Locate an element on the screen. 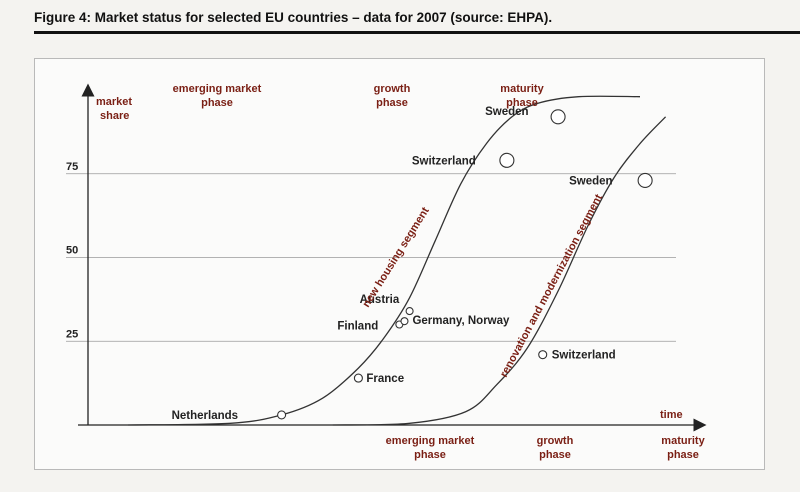 Image resolution: width=800 pixels, height=492 pixels. data-point-france is located at coordinates (358, 378).